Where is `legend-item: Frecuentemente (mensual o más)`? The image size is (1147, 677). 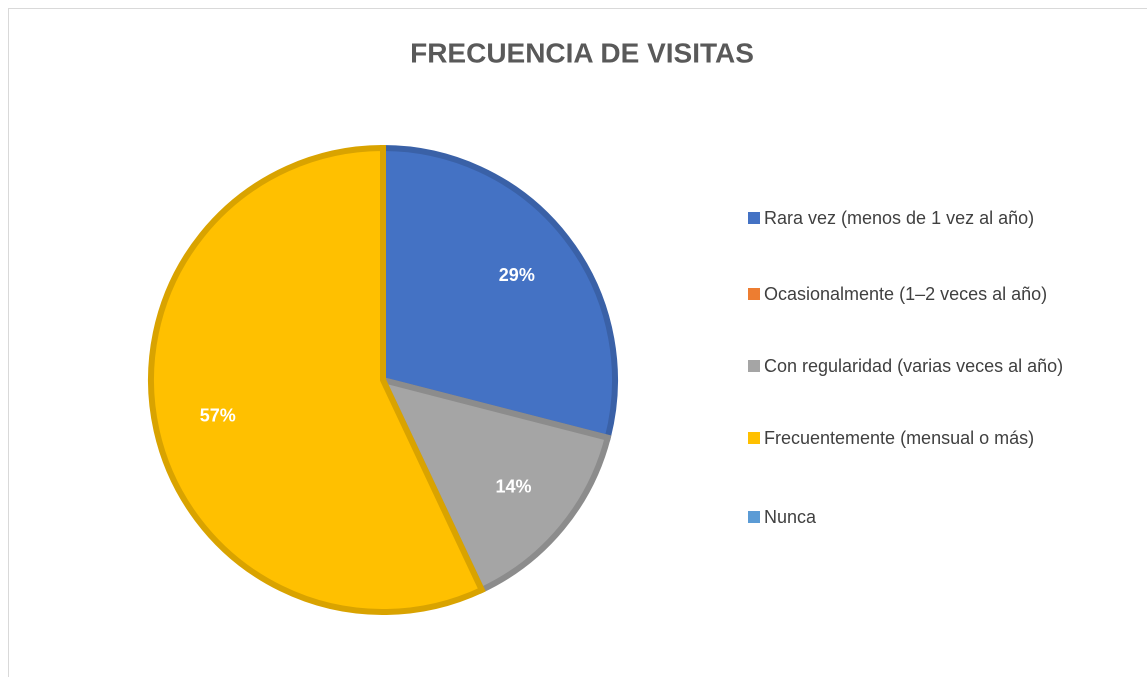 legend-item: Frecuentemente (mensual o más) is located at coordinates (943, 438).